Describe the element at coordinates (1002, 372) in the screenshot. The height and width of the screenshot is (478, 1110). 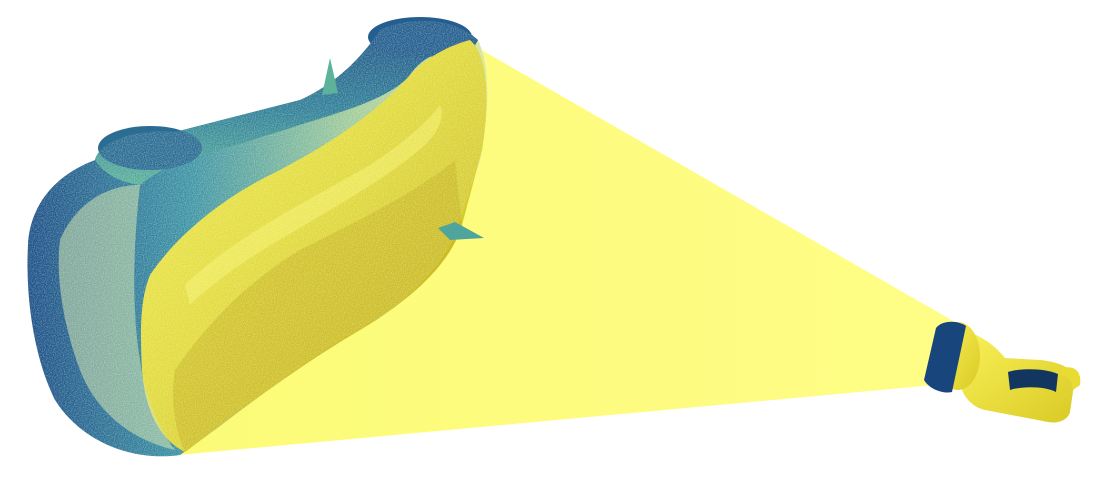
I see `handheld-scanner` at that location.